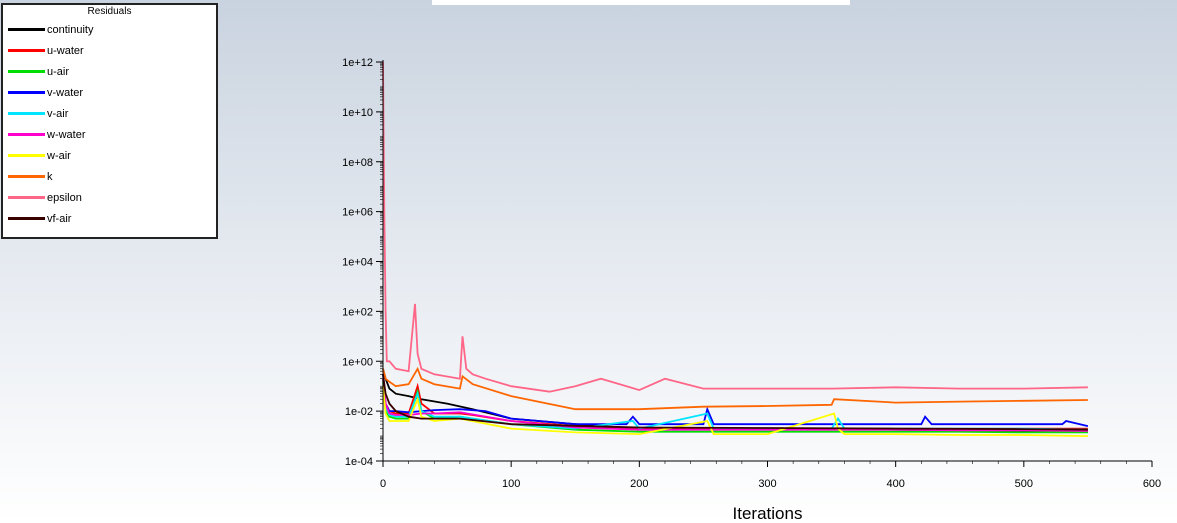  I want to click on legend-item-w-air: w-air, so click(109, 155).